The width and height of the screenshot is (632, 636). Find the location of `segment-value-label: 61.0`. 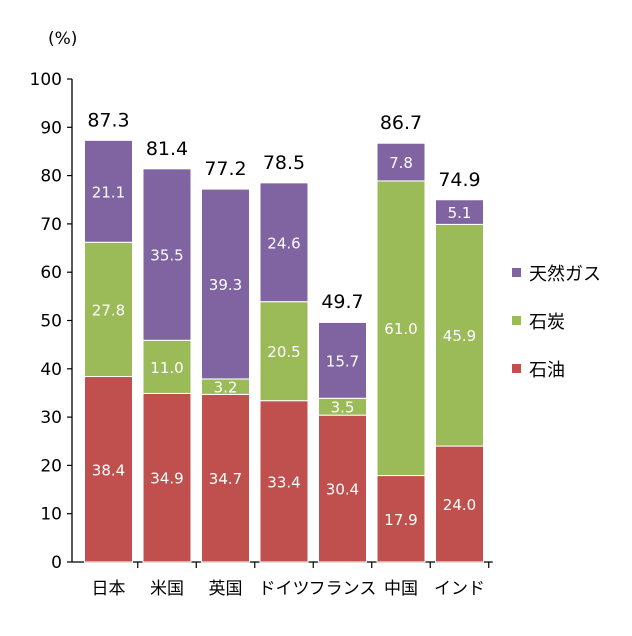

segment-value-label: 61.0 is located at coordinates (400, 329).